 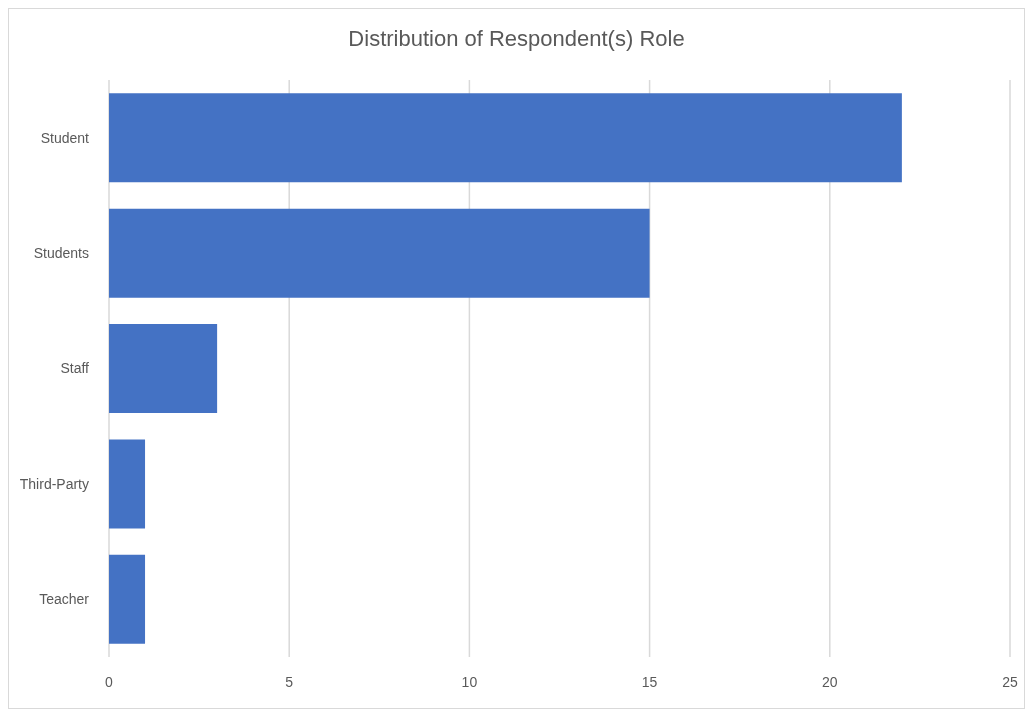 What do you see at coordinates (75, 368) in the screenshot?
I see `y-tick-label: Staff` at bounding box center [75, 368].